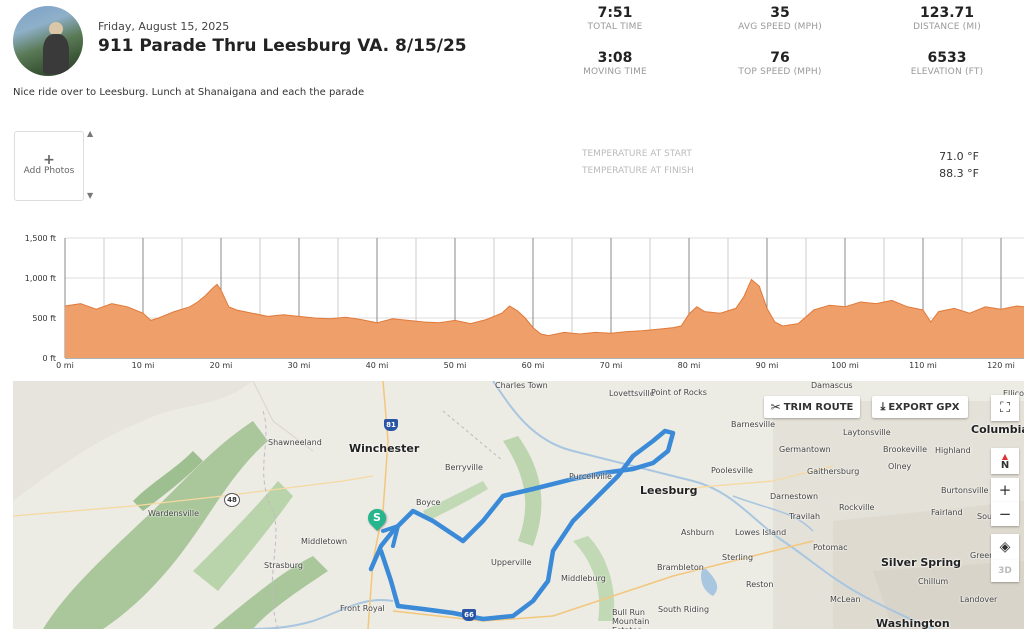 This screenshot has width=1024, height=629. What do you see at coordinates (1005, 571) in the screenshot?
I see `3d-toggle-button: 3D` at bounding box center [1005, 571].